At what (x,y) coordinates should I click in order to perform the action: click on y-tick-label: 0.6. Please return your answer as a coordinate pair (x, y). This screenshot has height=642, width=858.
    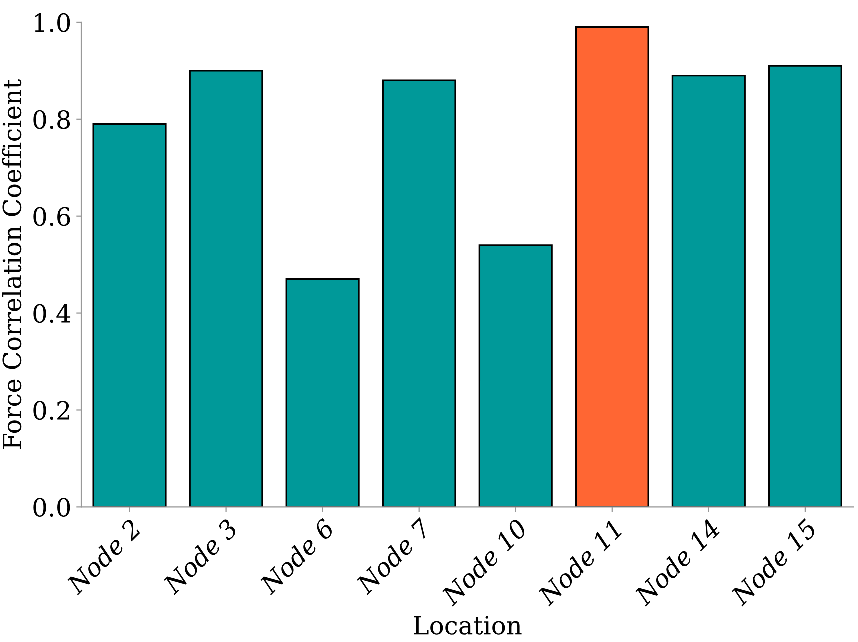
    Looking at the image, I should click on (52, 216).